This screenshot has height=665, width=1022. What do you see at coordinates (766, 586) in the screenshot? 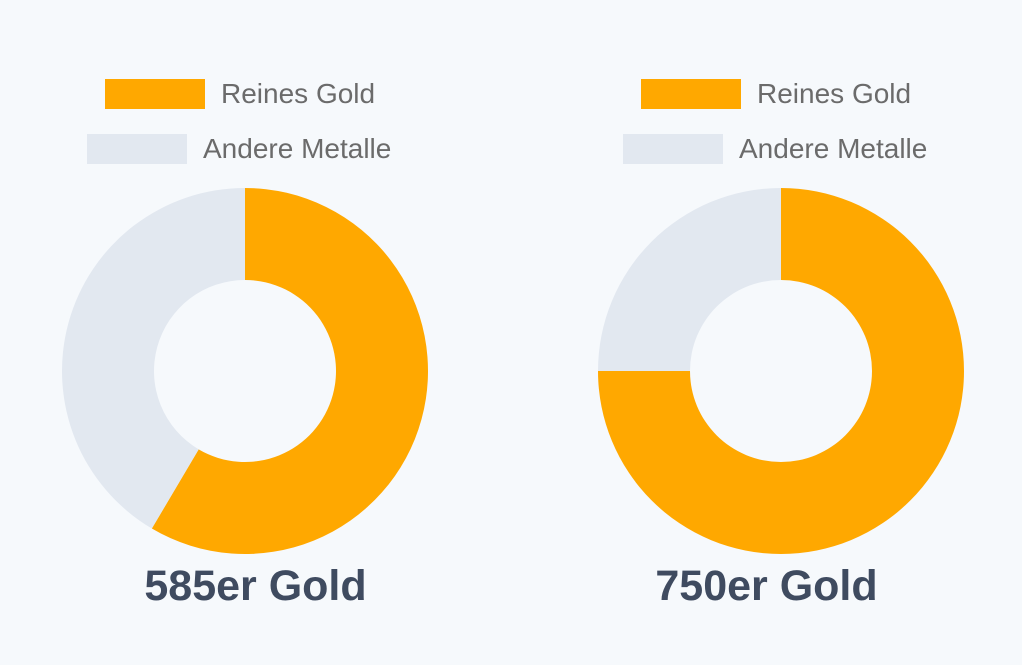
I see `chart-title-750: 750er Gold` at bounding box center [766, 586].